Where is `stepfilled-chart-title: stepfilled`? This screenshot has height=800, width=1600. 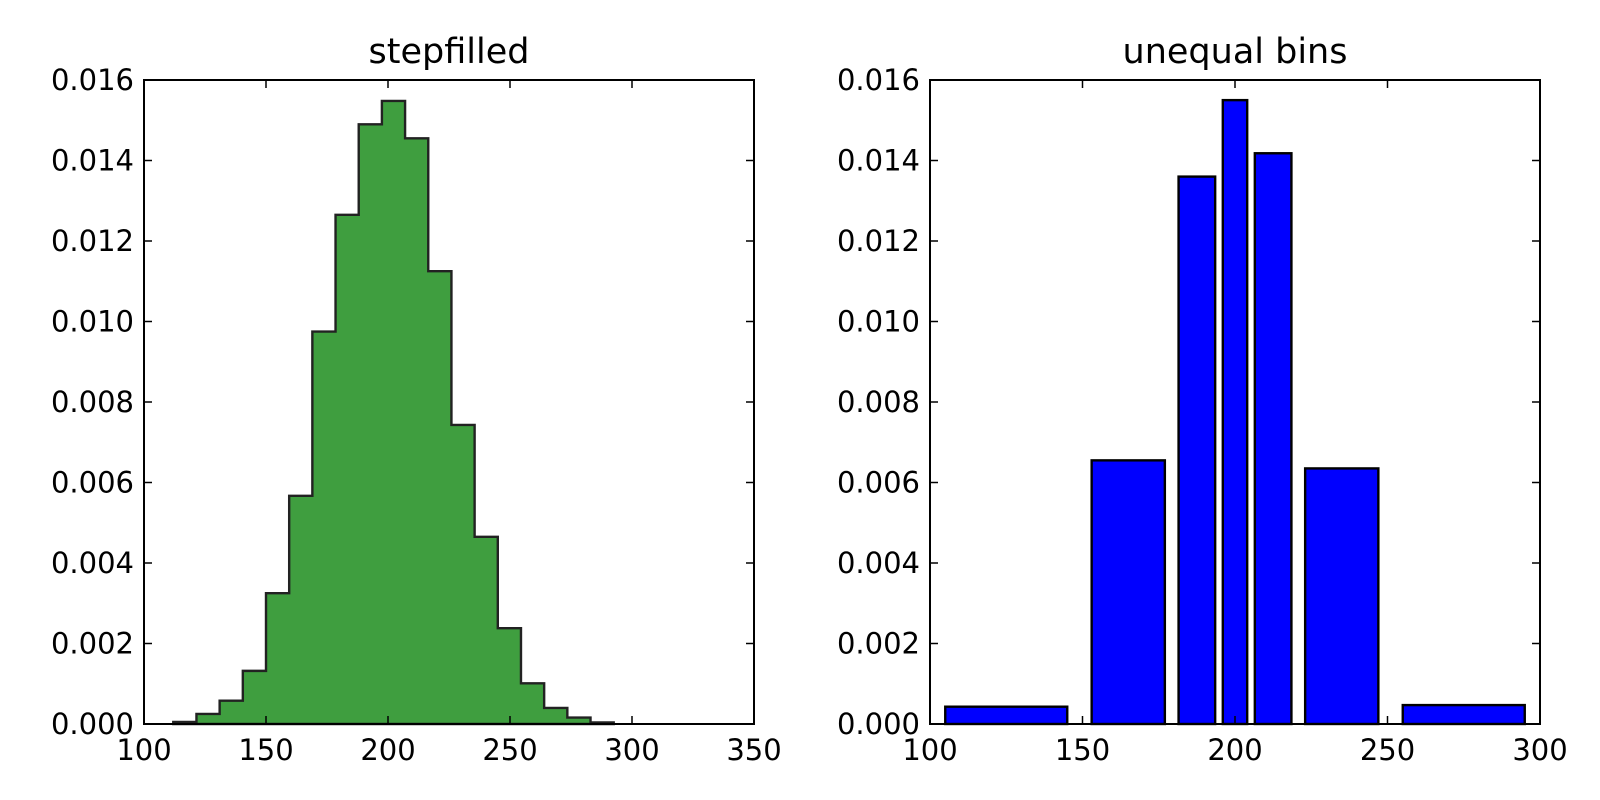 stepfilled-chart-title: stepfilled is located at coordinates (449, 52).